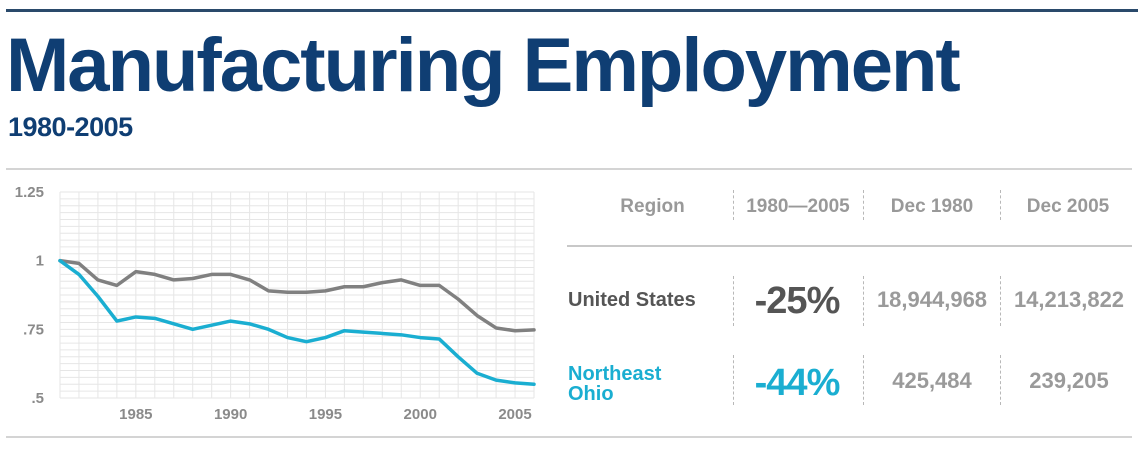 This screenshot has width=1144, height=450. What do you see at coordinates (1068, 206) in the screenshot?
I see `header-dec-2005: Dec 2005` at bounding box center [1068, 206].